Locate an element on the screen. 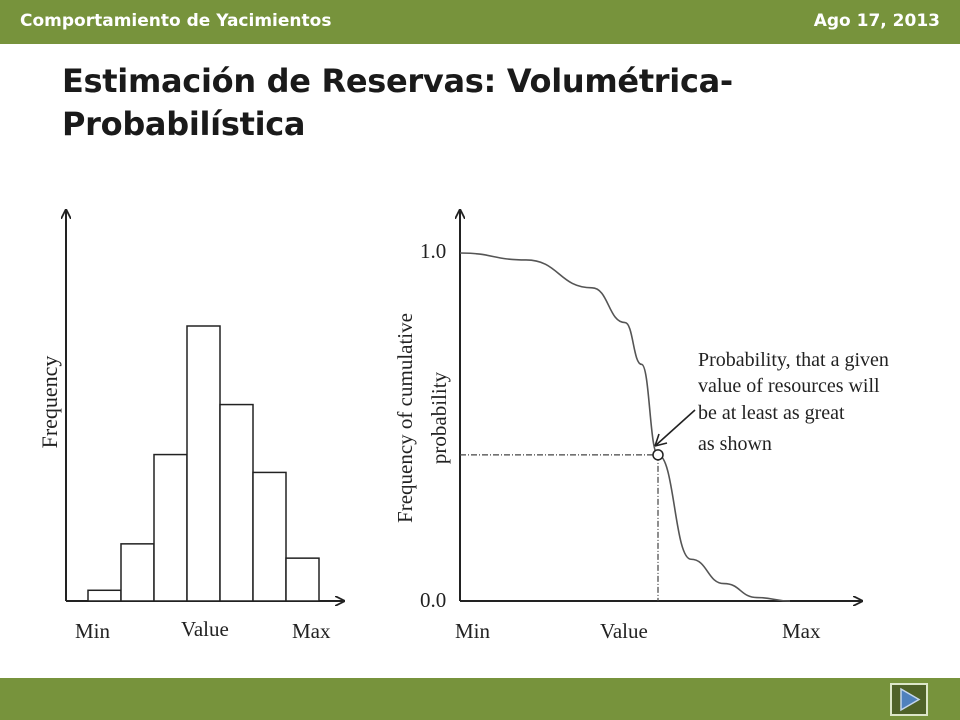 The height and width of the screenshot is (720, 960). highlight-point is located at coordinates (658, 455).